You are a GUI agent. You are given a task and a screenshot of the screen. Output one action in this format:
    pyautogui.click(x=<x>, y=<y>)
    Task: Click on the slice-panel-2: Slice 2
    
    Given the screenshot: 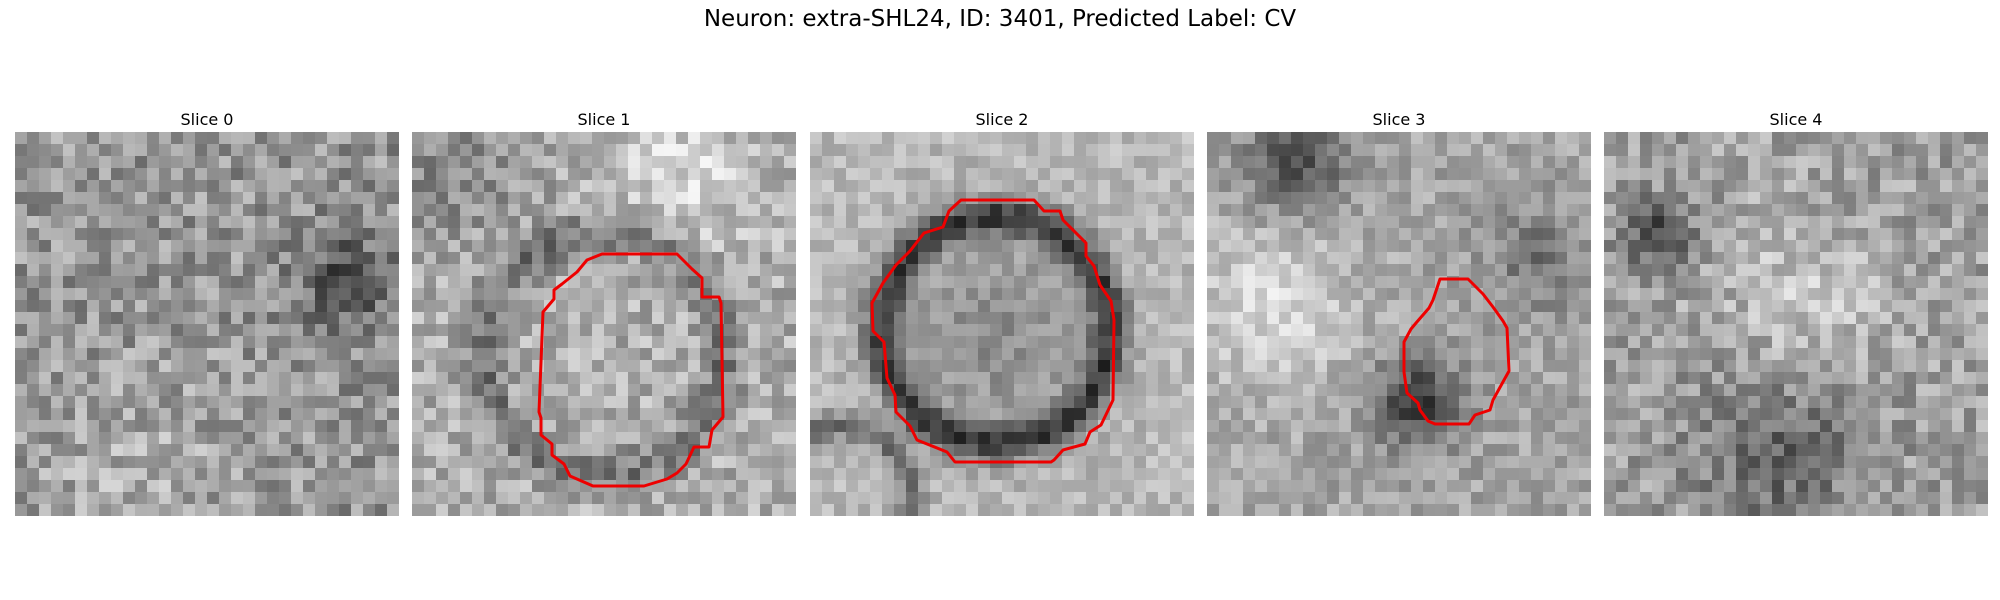 What is the action you would take?
    pyautogui.click(x=1002, y=312)
    